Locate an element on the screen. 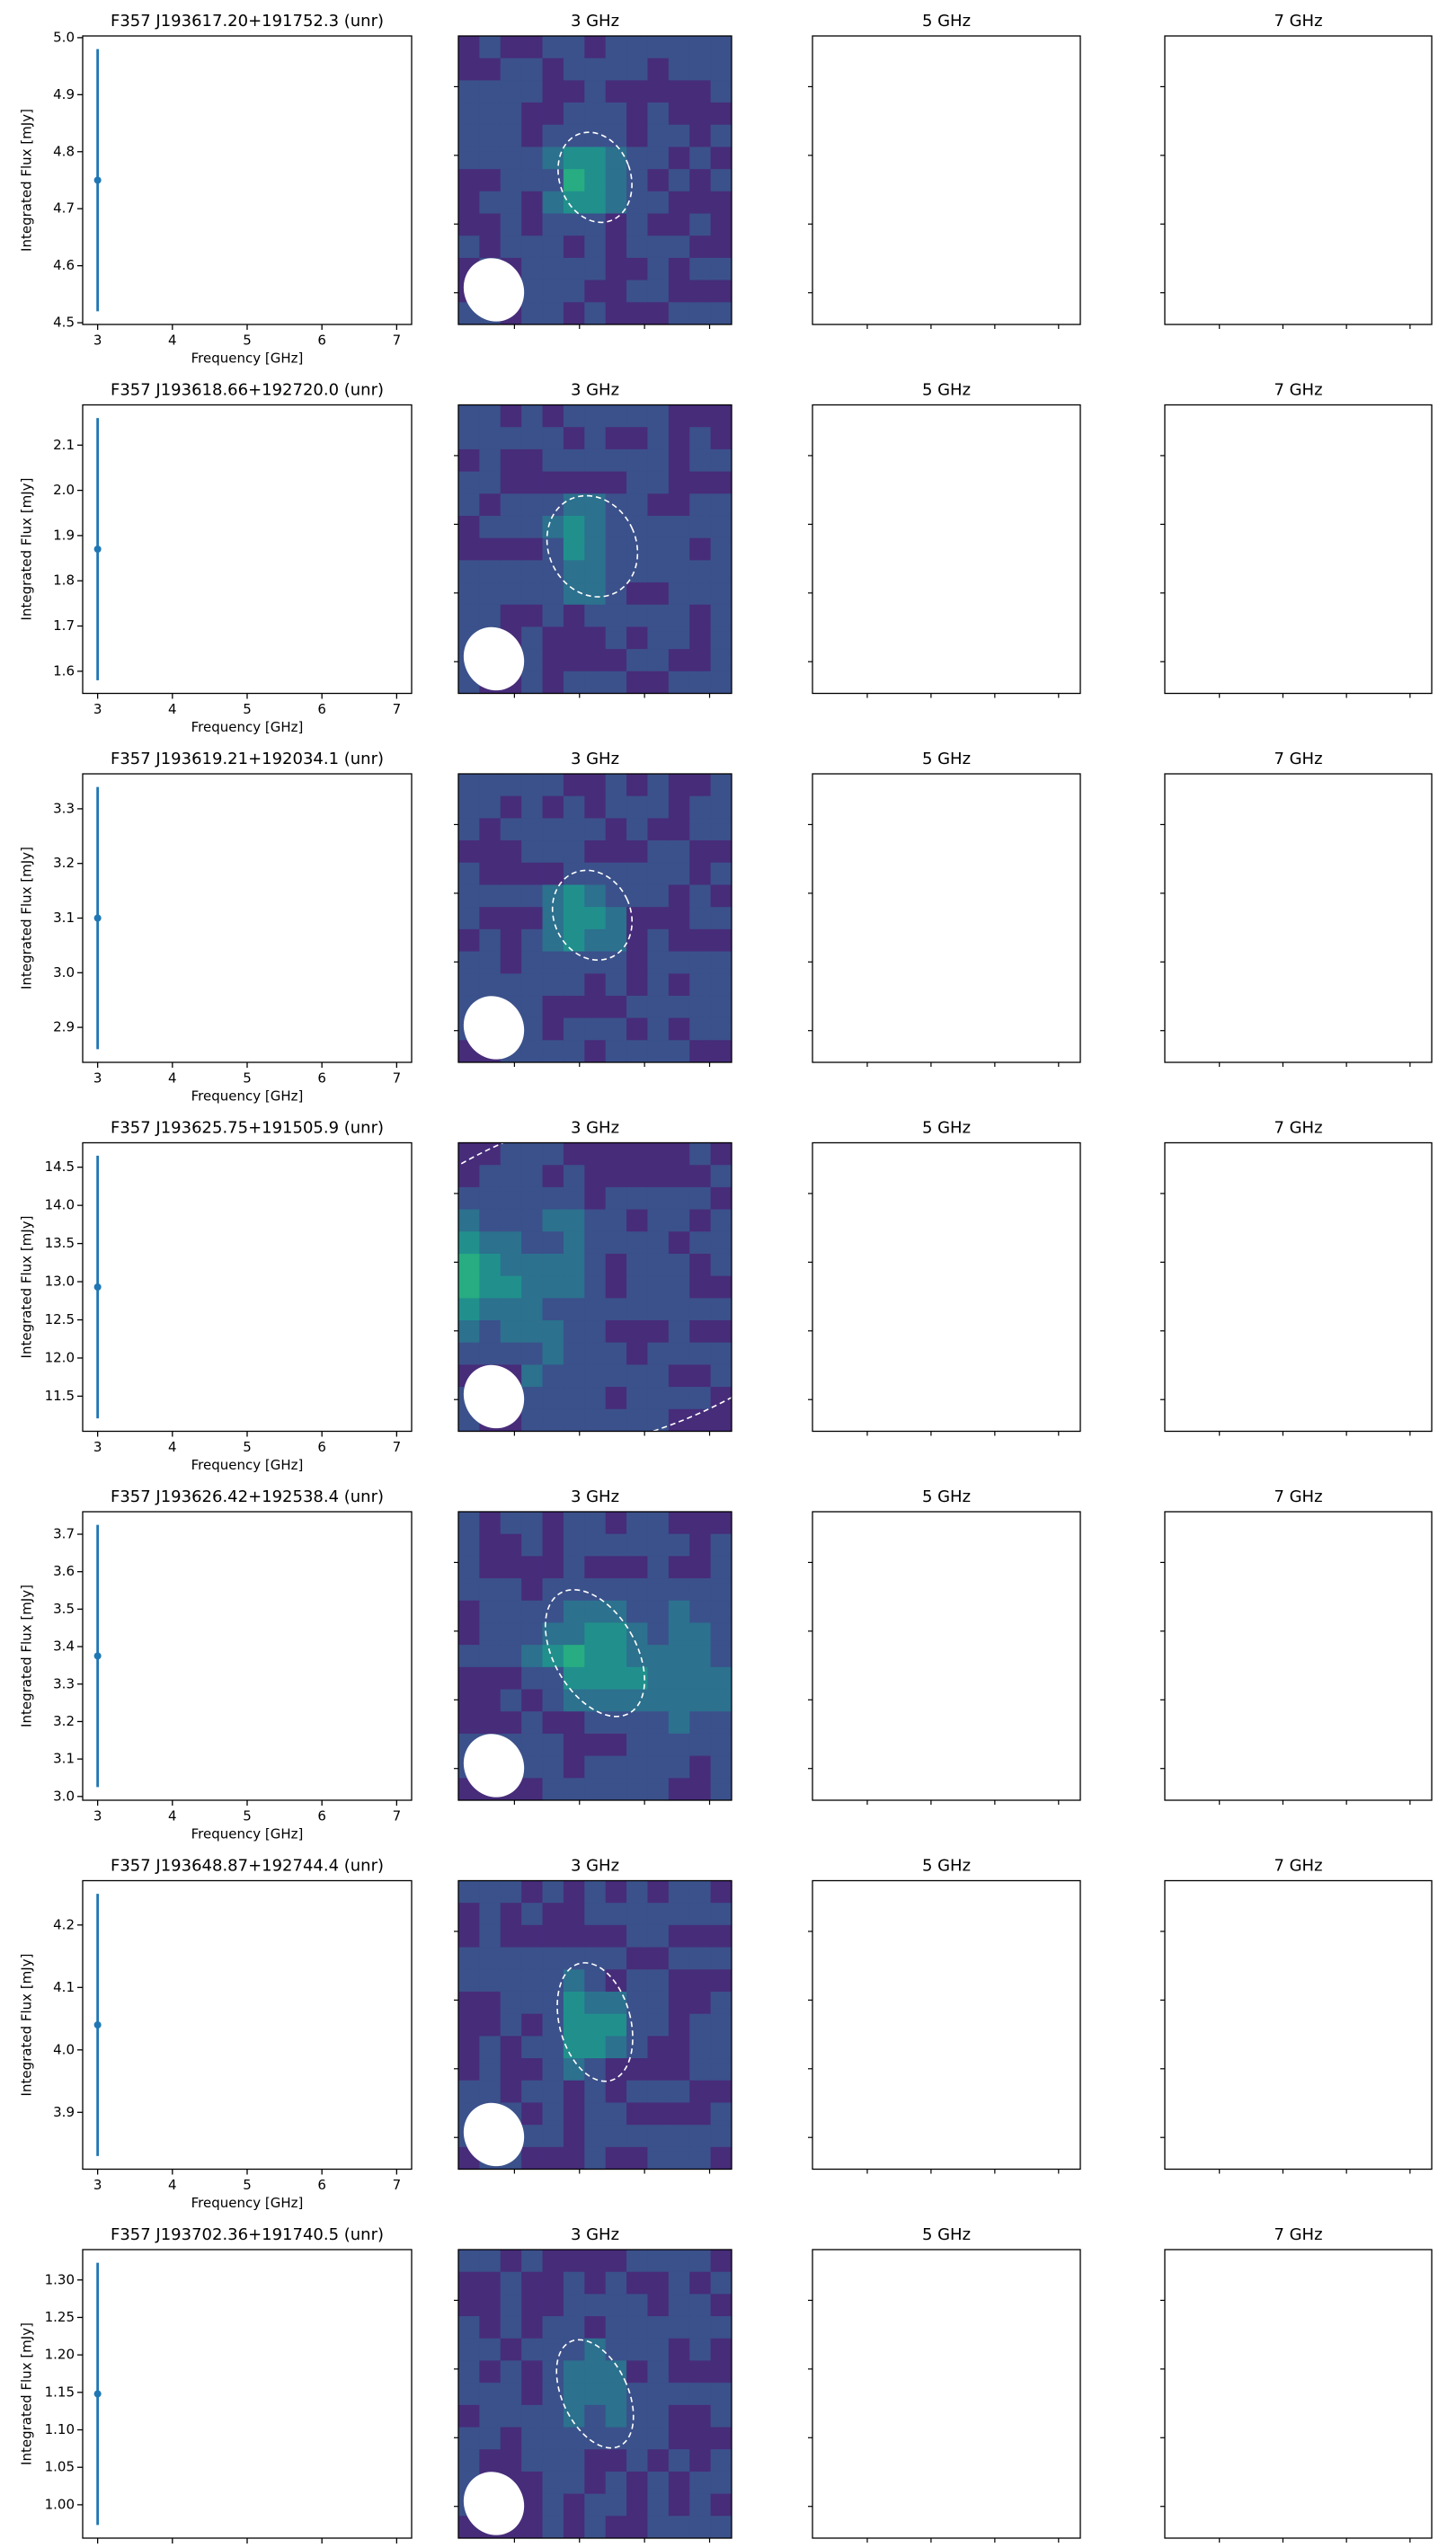  y-tick-label: 4.2 is located at coordinates (64, 1924).